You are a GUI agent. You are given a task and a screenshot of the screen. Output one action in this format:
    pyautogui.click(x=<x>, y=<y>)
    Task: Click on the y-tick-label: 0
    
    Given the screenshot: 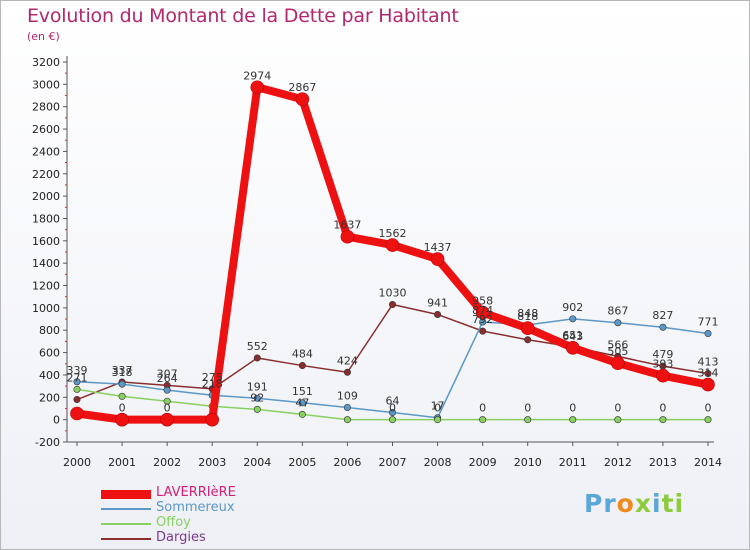 What is the action you would take?
    pyautogui.click(x=56, y=420)
    